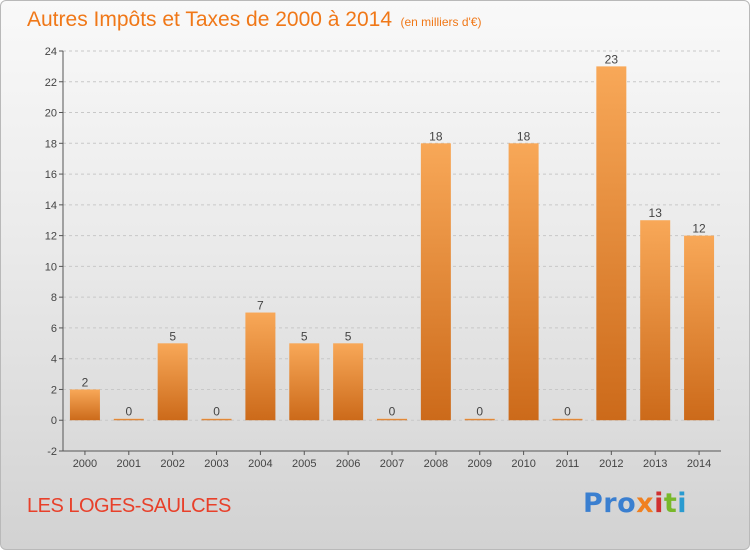  I want to click on logo-letter-i2: i, so click(682, 503).